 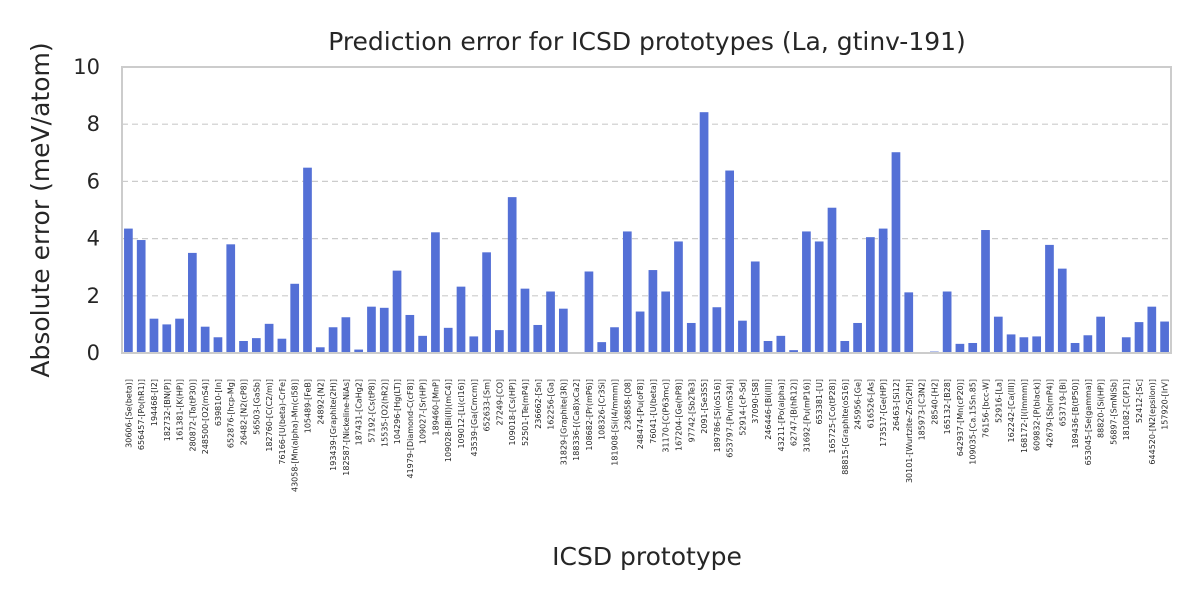 I want to click on x-tick-label: 109027-[Sr(HP)], so click(x=423, y=411).